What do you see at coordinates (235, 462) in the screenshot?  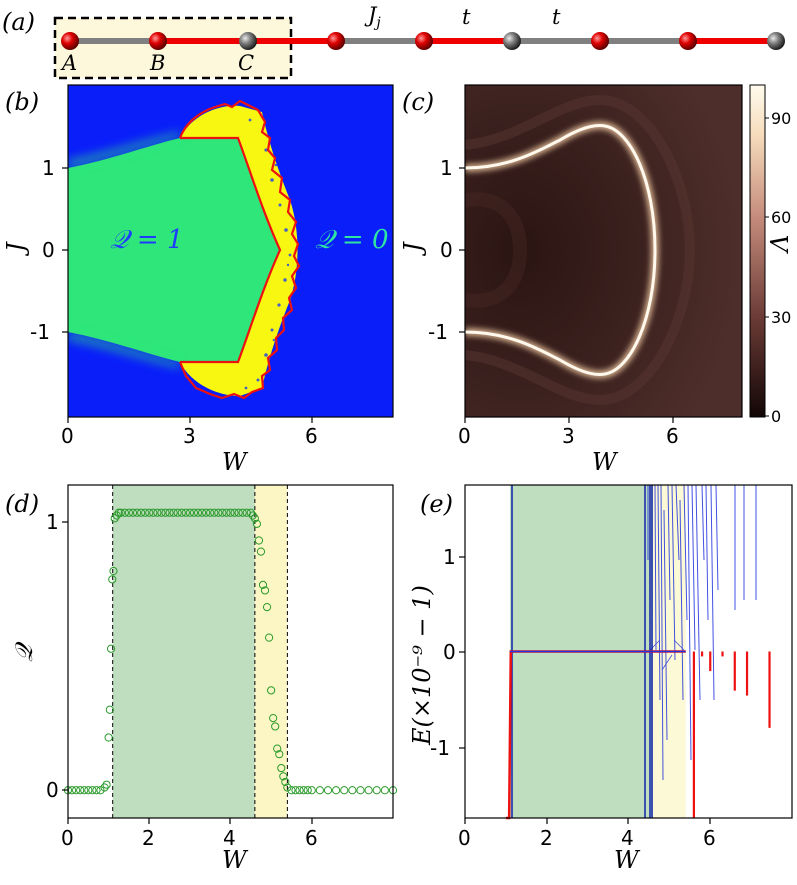 I see `b-xlabel: W` at bounding box center [235, 462].